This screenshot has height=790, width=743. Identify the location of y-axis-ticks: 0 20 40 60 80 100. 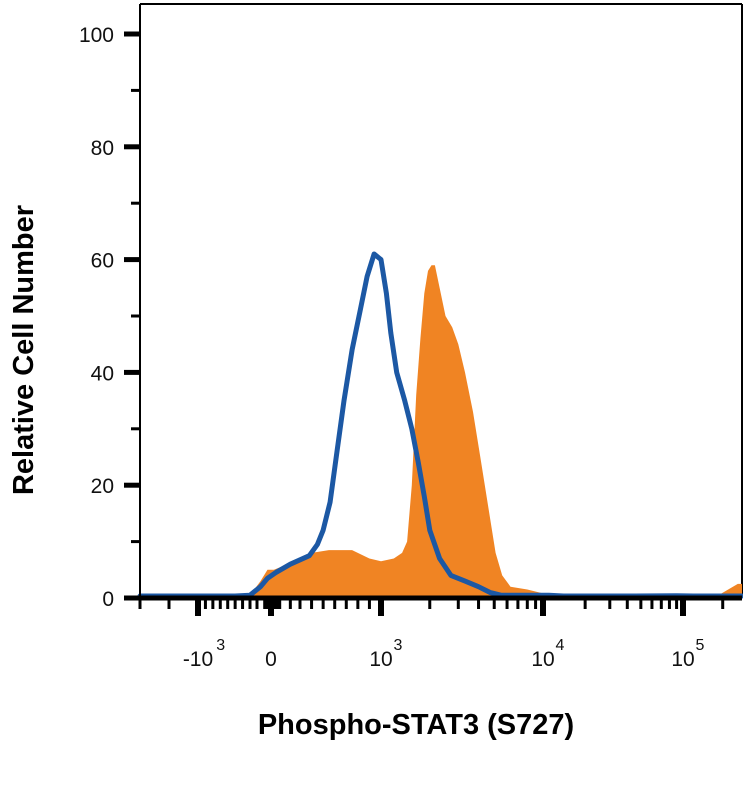
(109, 317).